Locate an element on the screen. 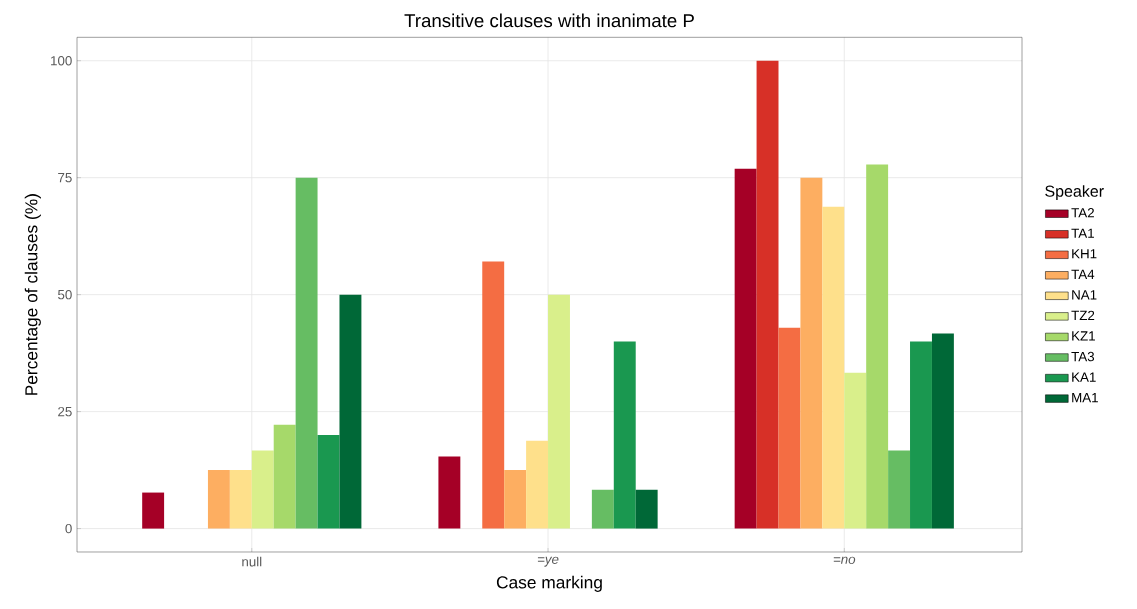 The height and width of the screenshot is (609, 1137). legend-label: KH1 is located at coordinates (1084, 254).